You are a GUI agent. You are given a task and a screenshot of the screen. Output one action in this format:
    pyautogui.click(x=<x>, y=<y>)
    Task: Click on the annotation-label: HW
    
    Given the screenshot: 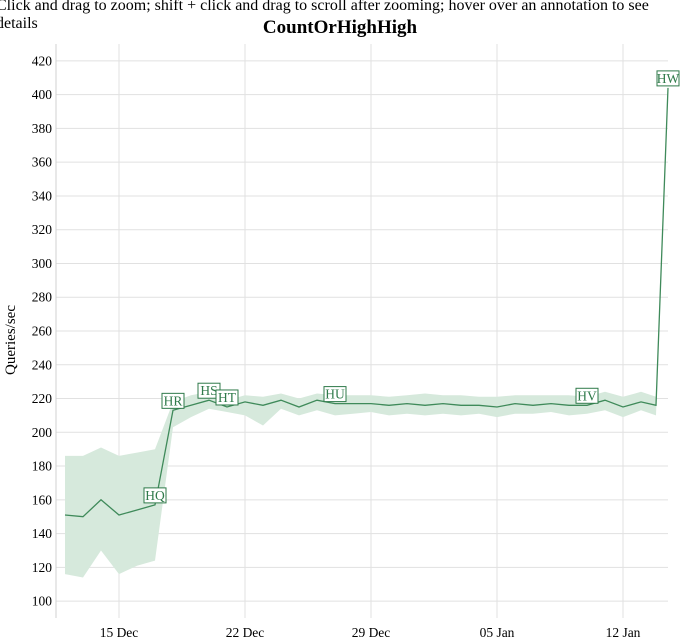 What is the action you would take?
    pyautogui.click(x=668, y=78)
    